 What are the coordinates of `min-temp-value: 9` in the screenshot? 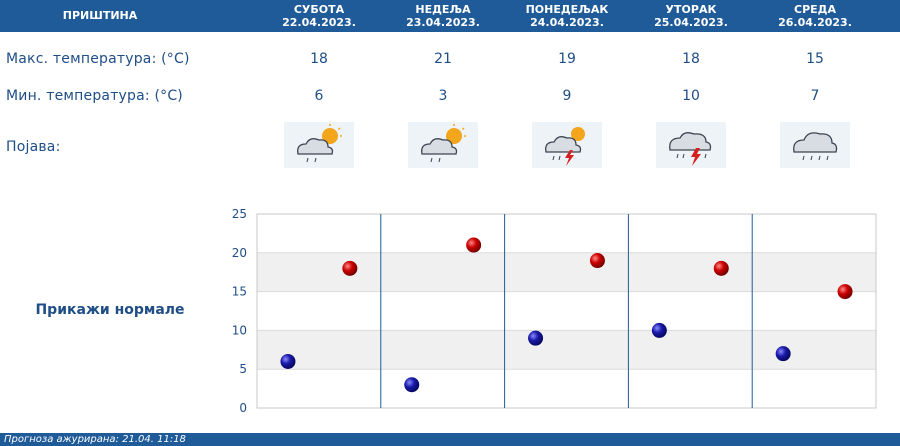 It's located at (567, 96).